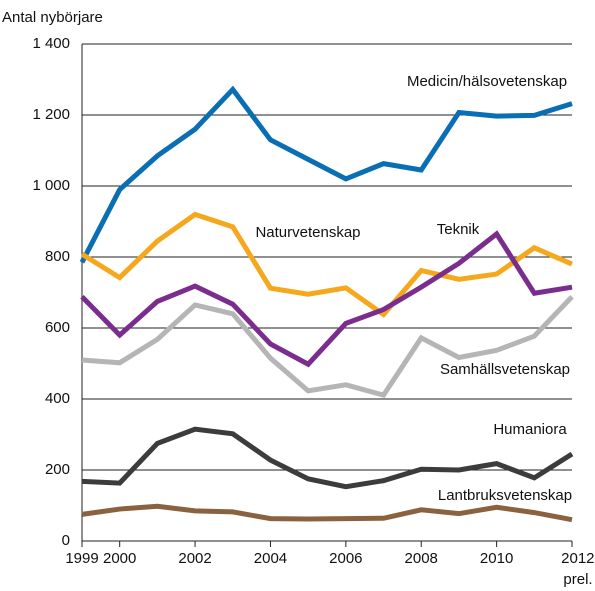  What do you see at coordinates (52, 17) in the screenshot?
I see `y-axis-label: Antal nybörjare` at bounding box center [52, 17].